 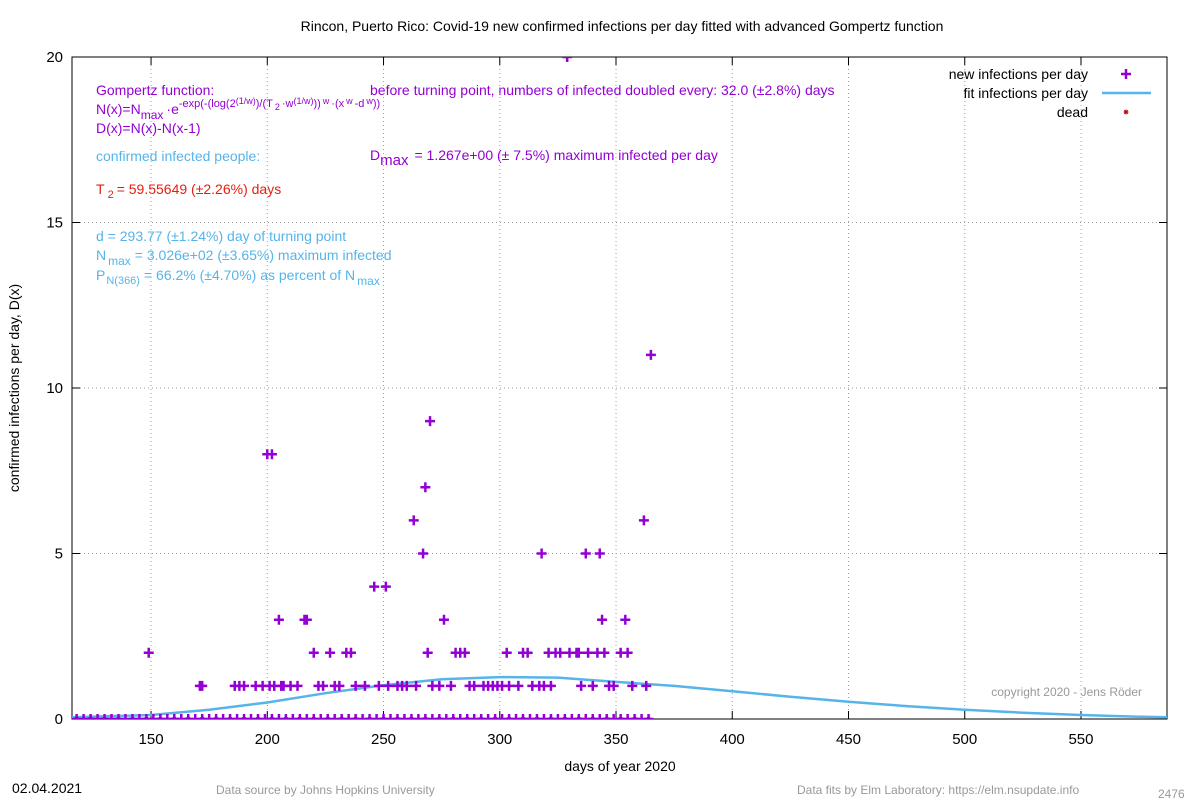 What do you see at coordinates (148, 128) in the screenshot?
I see `annotation: D(x)=N(x)-N(x-1)` at bounding box center [148, 128].